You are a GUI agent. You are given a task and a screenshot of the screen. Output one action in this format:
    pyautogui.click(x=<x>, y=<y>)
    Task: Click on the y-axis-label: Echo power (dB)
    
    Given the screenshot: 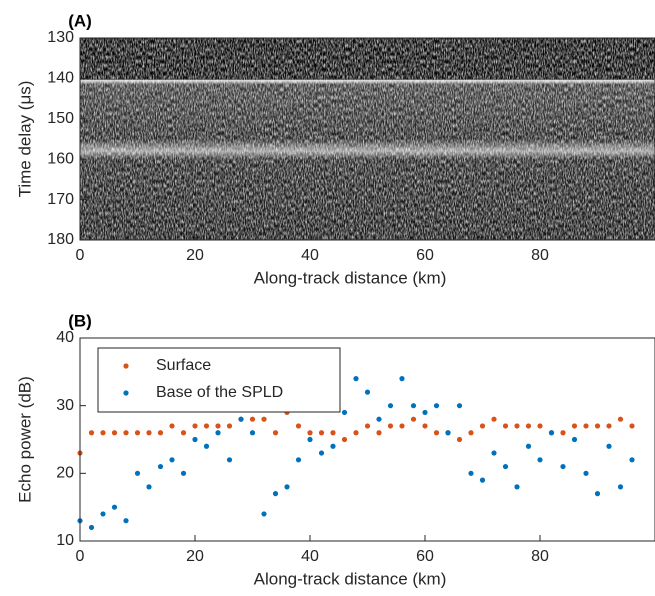 What is the action you would take?
    pyautogui.click(x=24, y=439)
    